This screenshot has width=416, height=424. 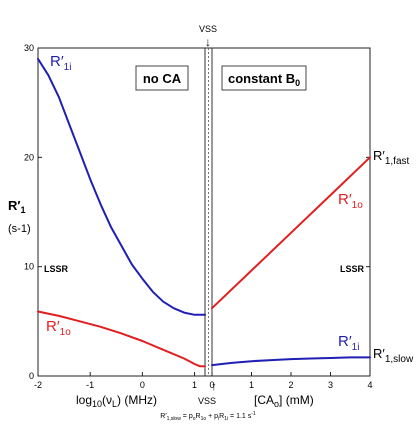 What do you see at coordinates (284, 401) in the screenshot?
I see `x-axis-label-right: [CAo] (mM)` at bounding box center [284, 401].